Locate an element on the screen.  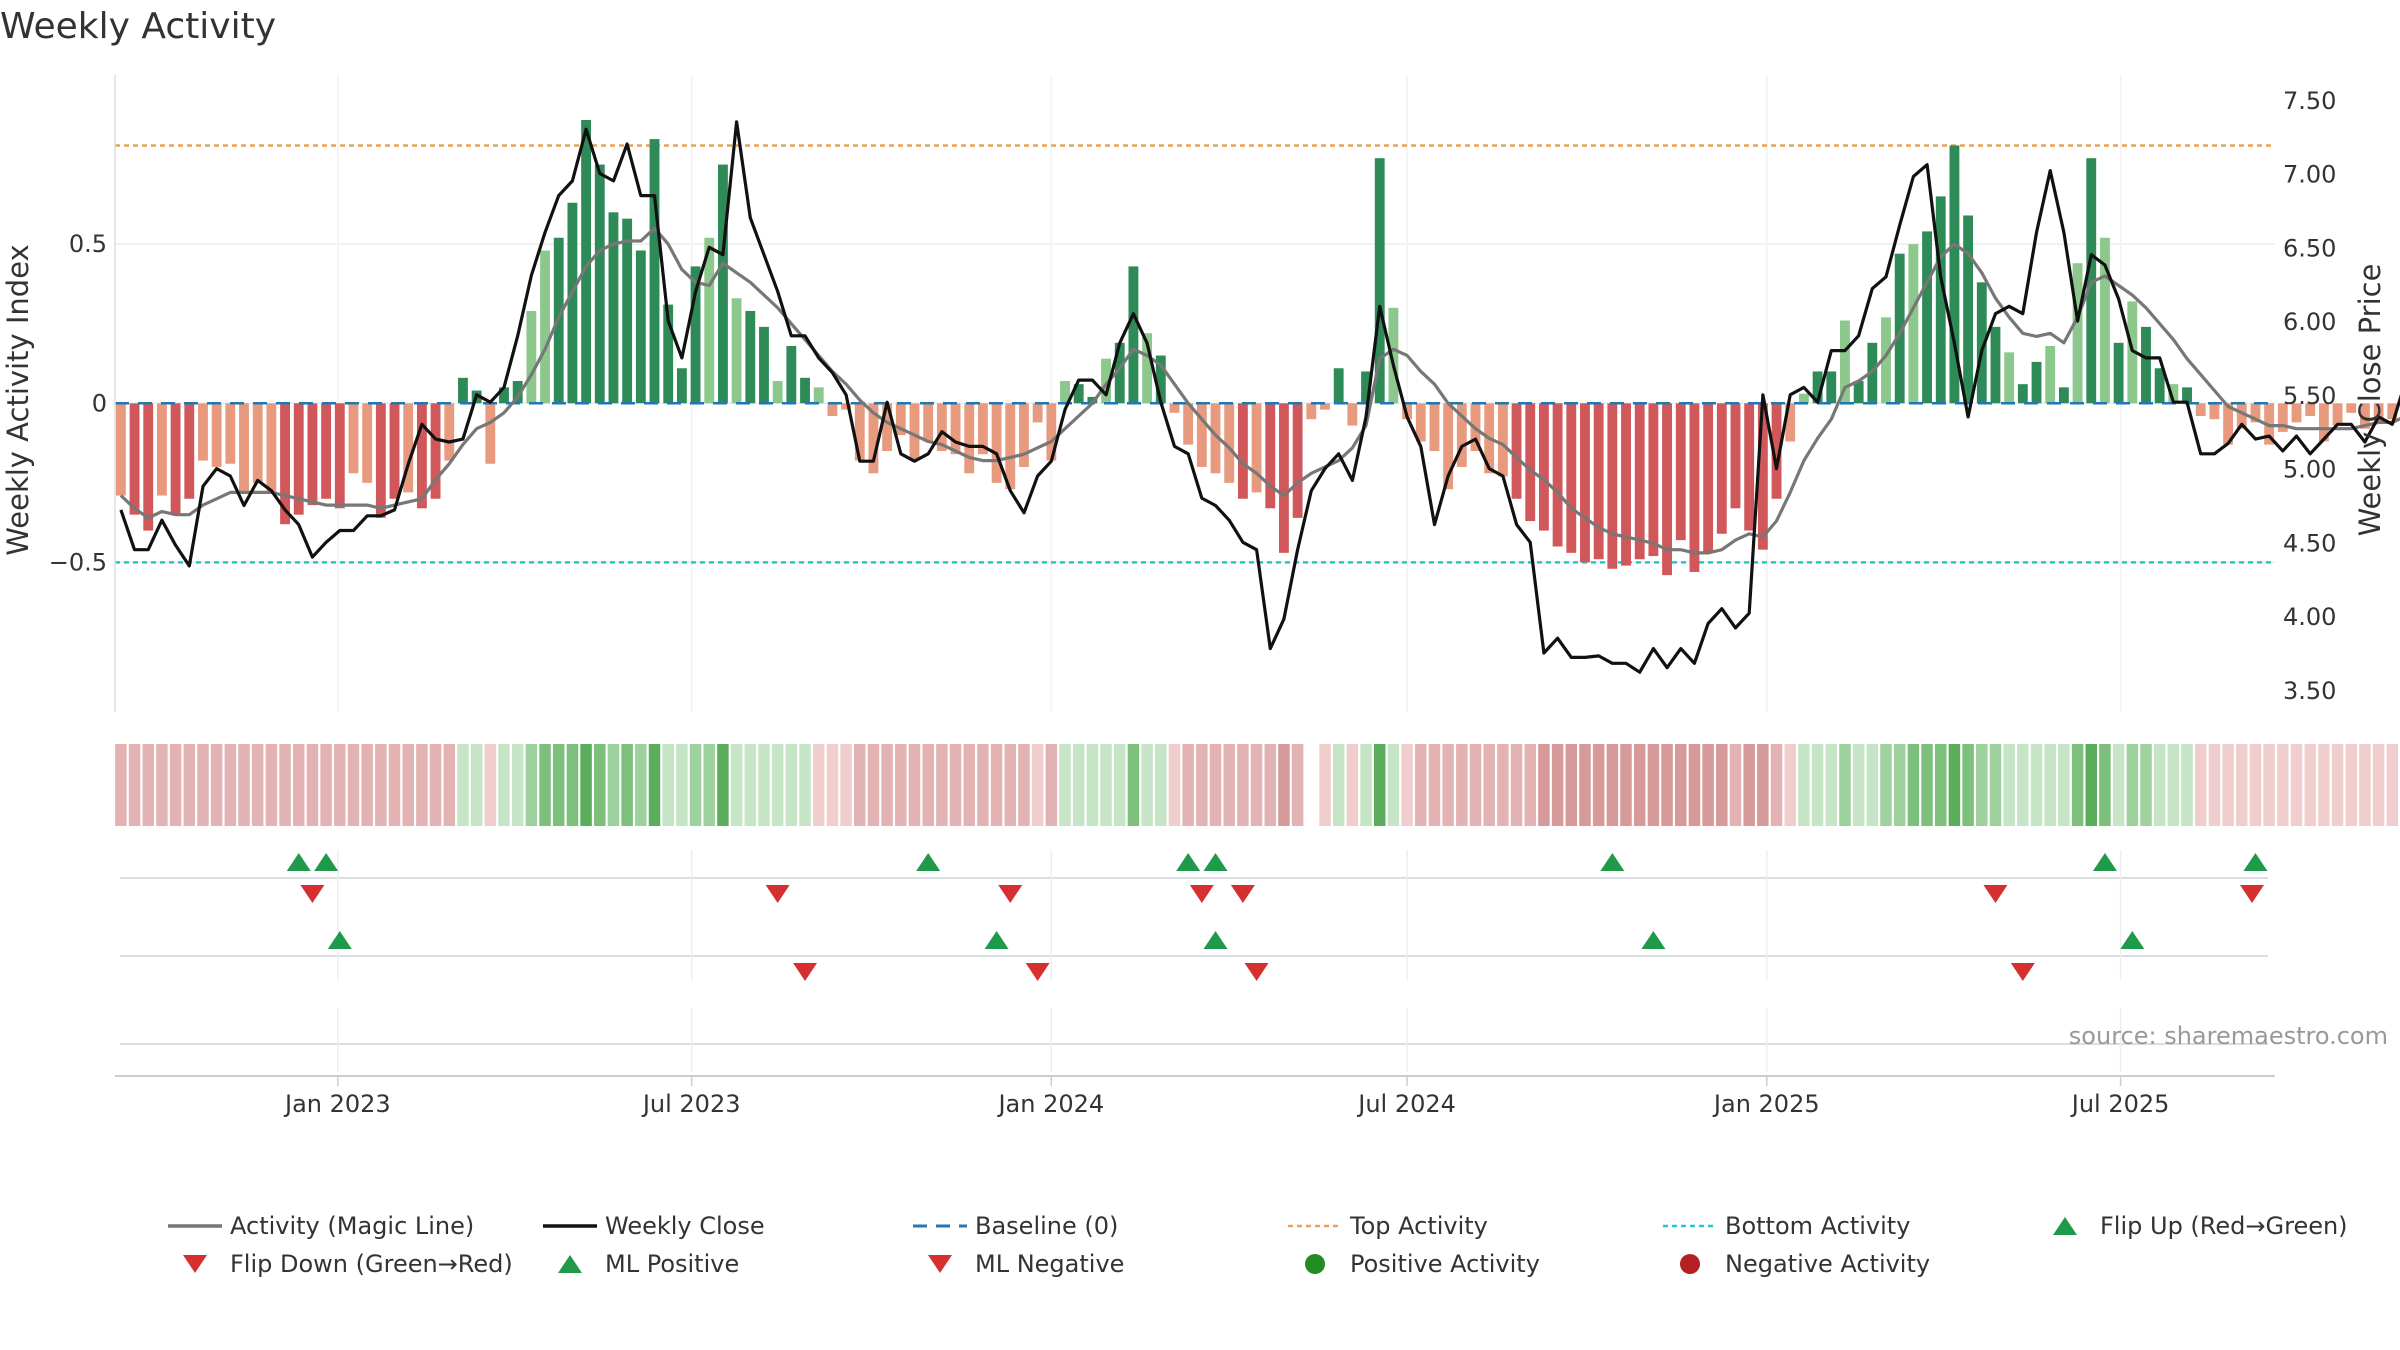
y2-tick-label: 4.50 is located at coordinates (2309, 543).